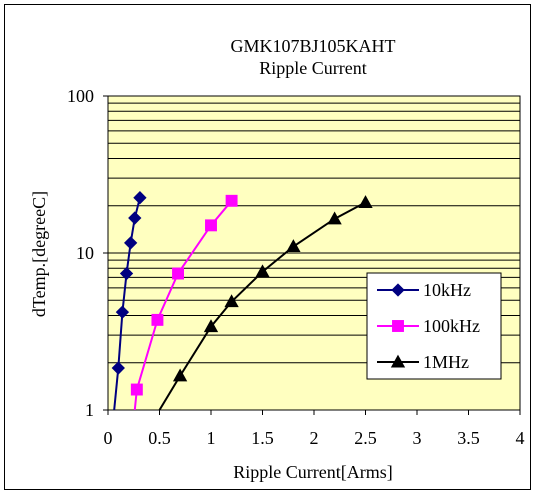 This screenshot has width=536, height=494. I want to click on x-tick-label: 0, so click(108, 438).